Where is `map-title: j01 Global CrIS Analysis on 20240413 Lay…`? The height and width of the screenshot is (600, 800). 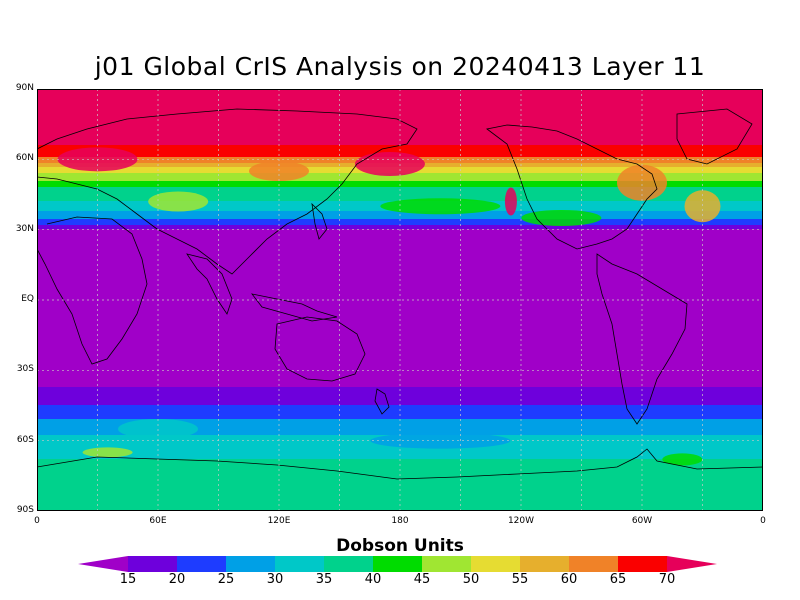 map-title: j01 Global CrIS Analysis on 20240413 Lay… is located at coordinates (400, 66).